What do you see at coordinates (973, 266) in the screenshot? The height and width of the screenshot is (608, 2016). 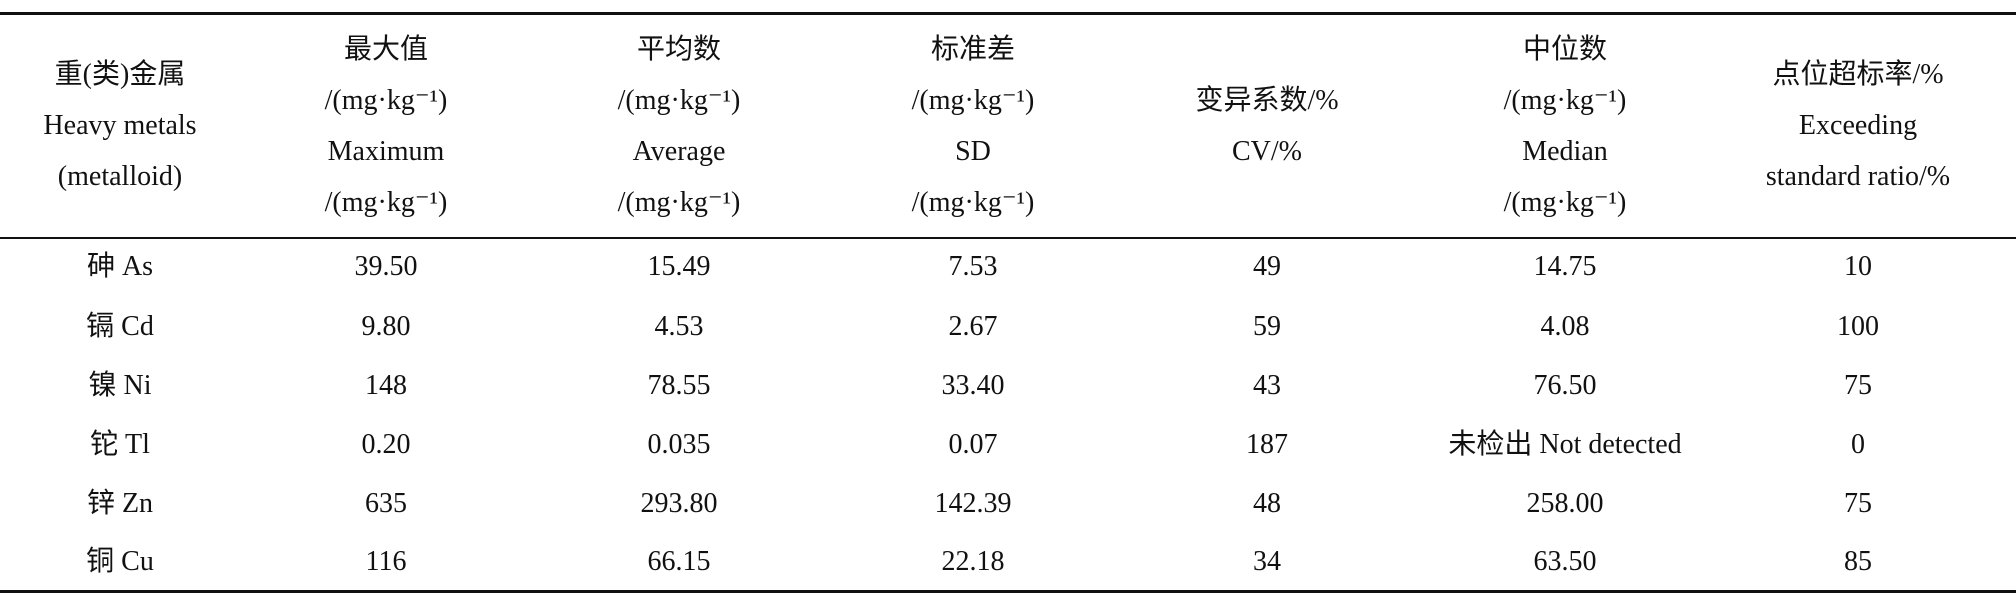 I see `cell: 7.53` at bounding box center [973, 266].